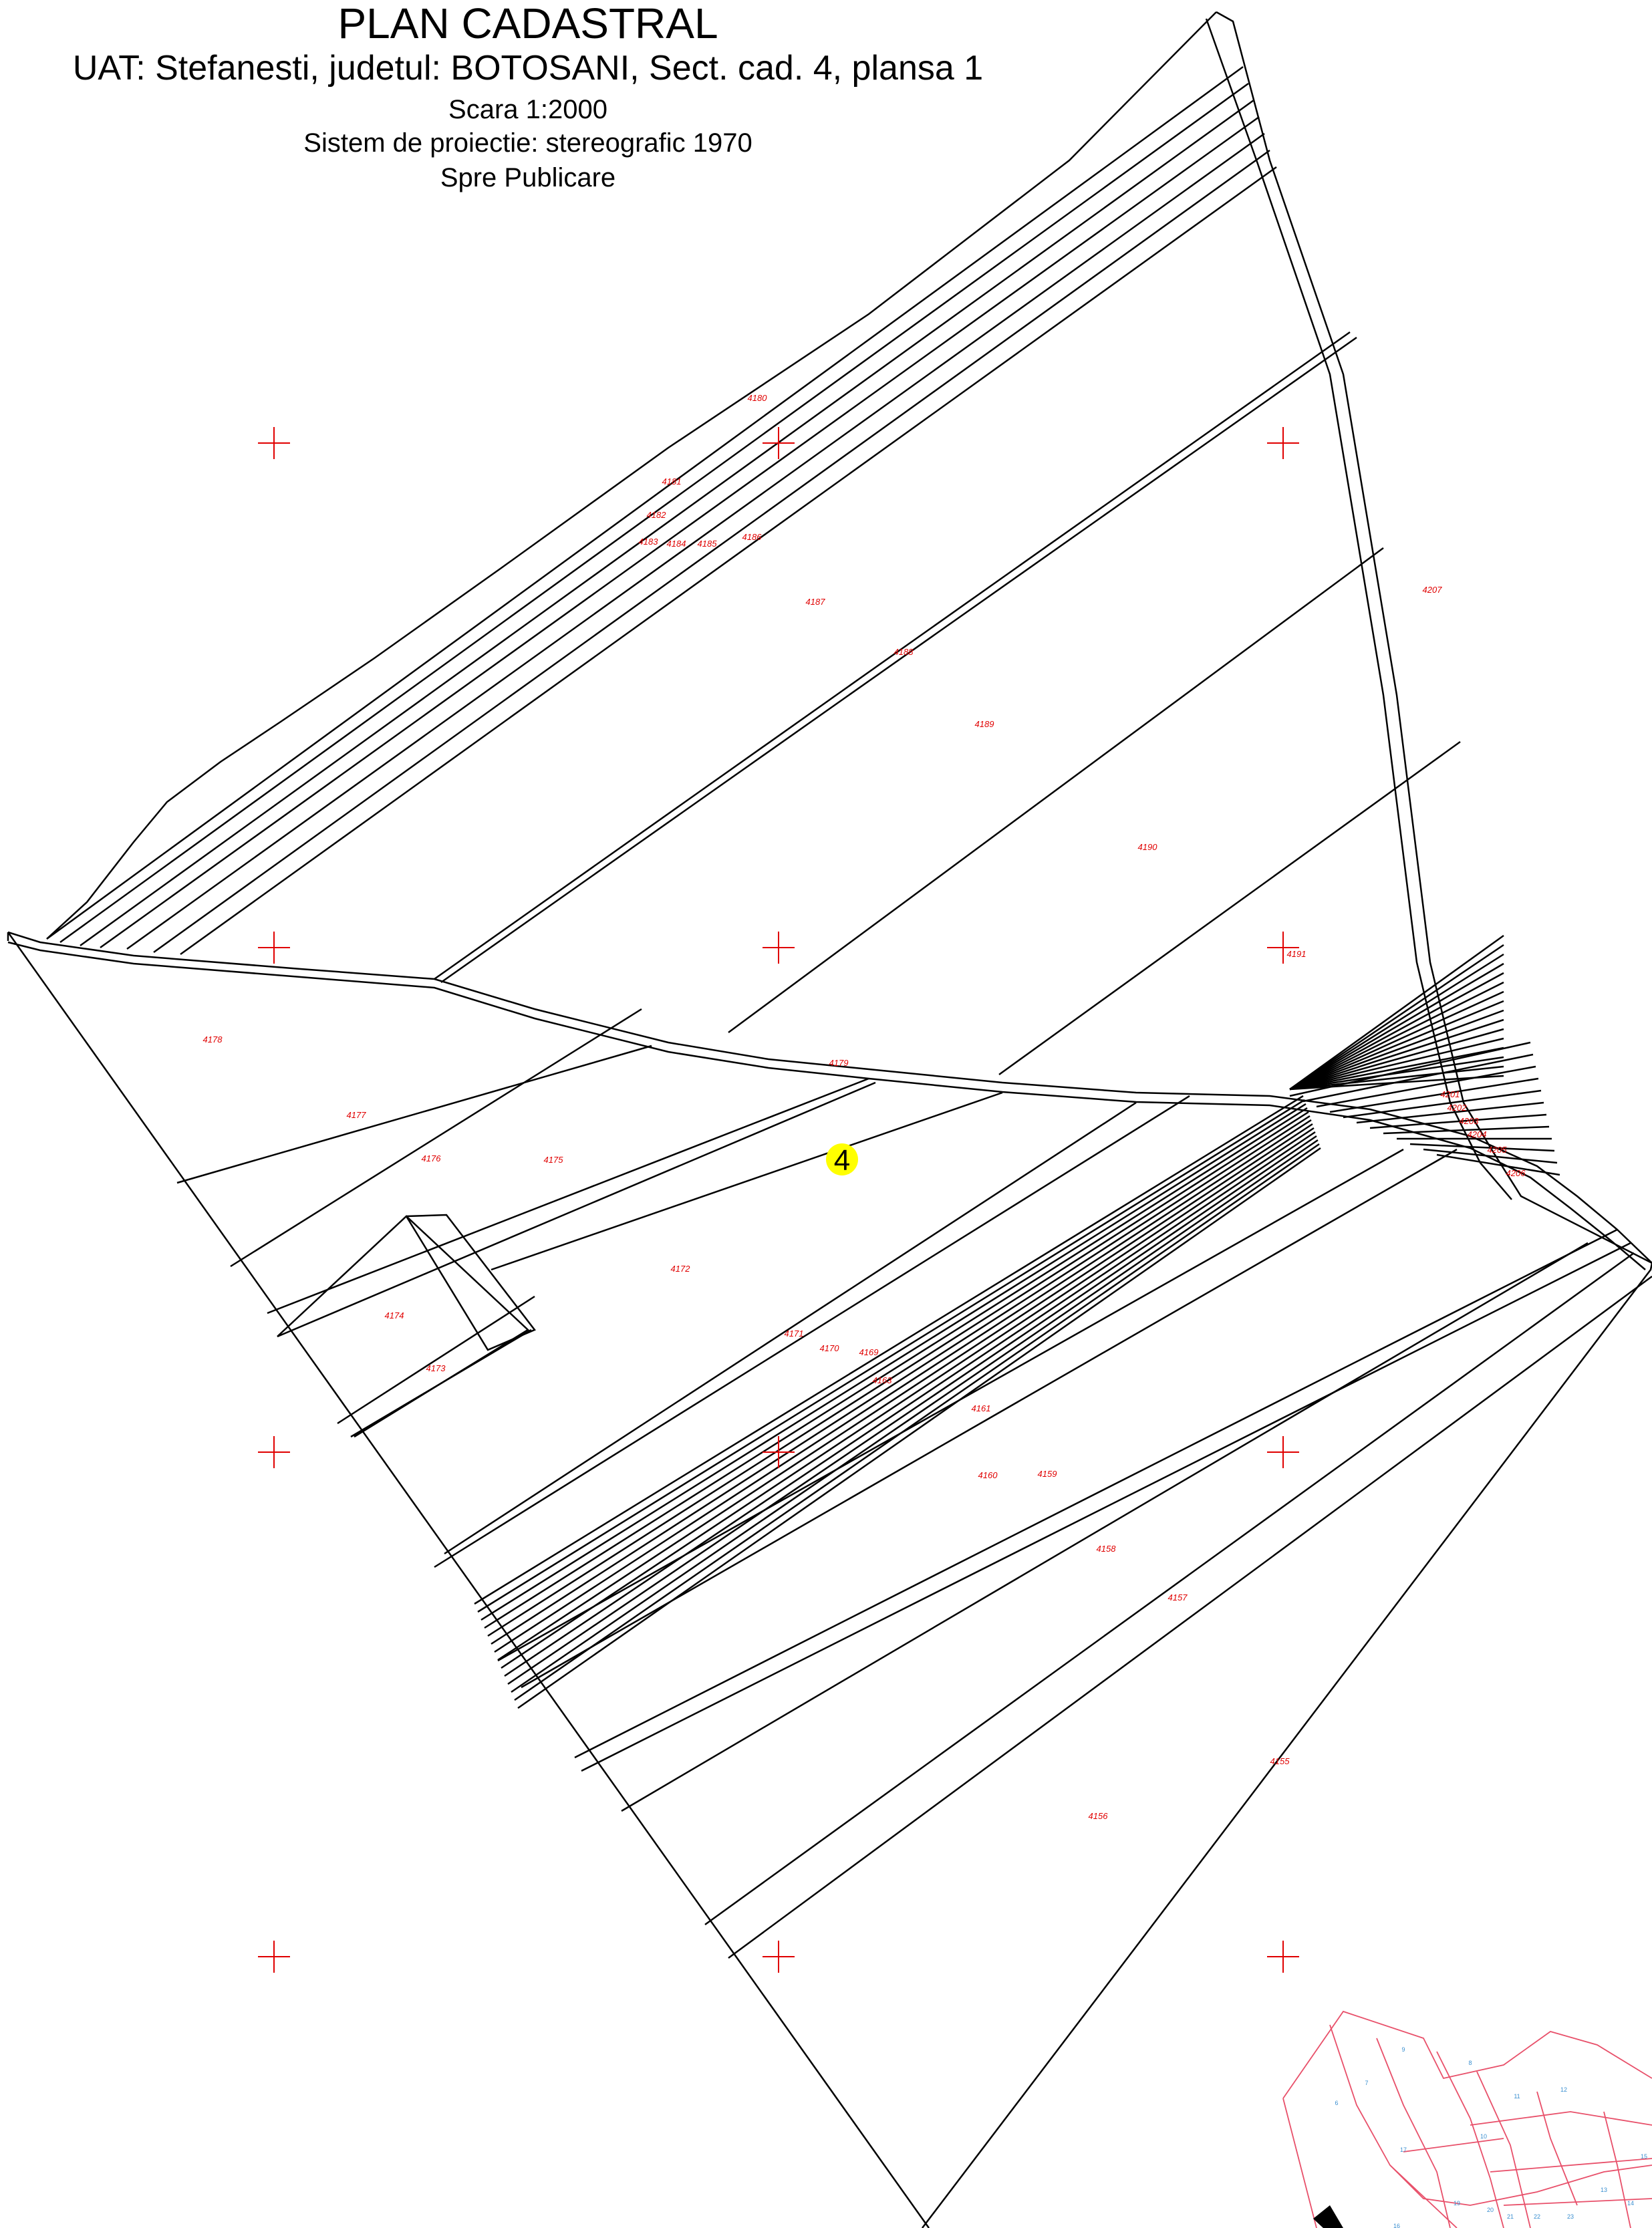 The image size is (1652, 2228). Describe the element at coordinates (904, 652) in the screenshot. I see `parcel-label: 4188` at that location.